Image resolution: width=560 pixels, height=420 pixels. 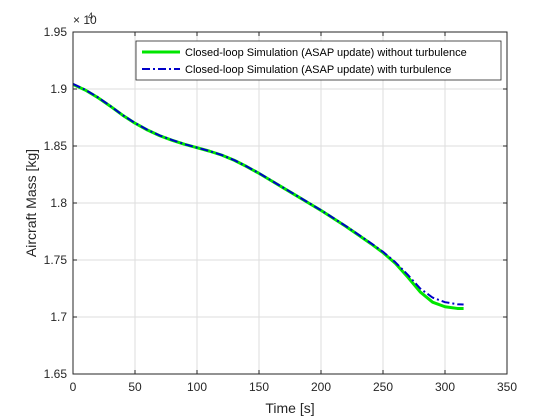 I want to click on x-tick-label: 250, so click(x=383, y=387).